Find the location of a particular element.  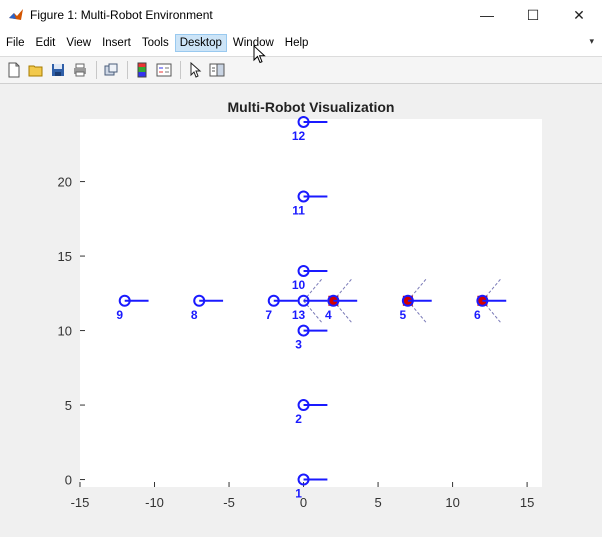

new-figure-icon is located at coordinates (14, 70).